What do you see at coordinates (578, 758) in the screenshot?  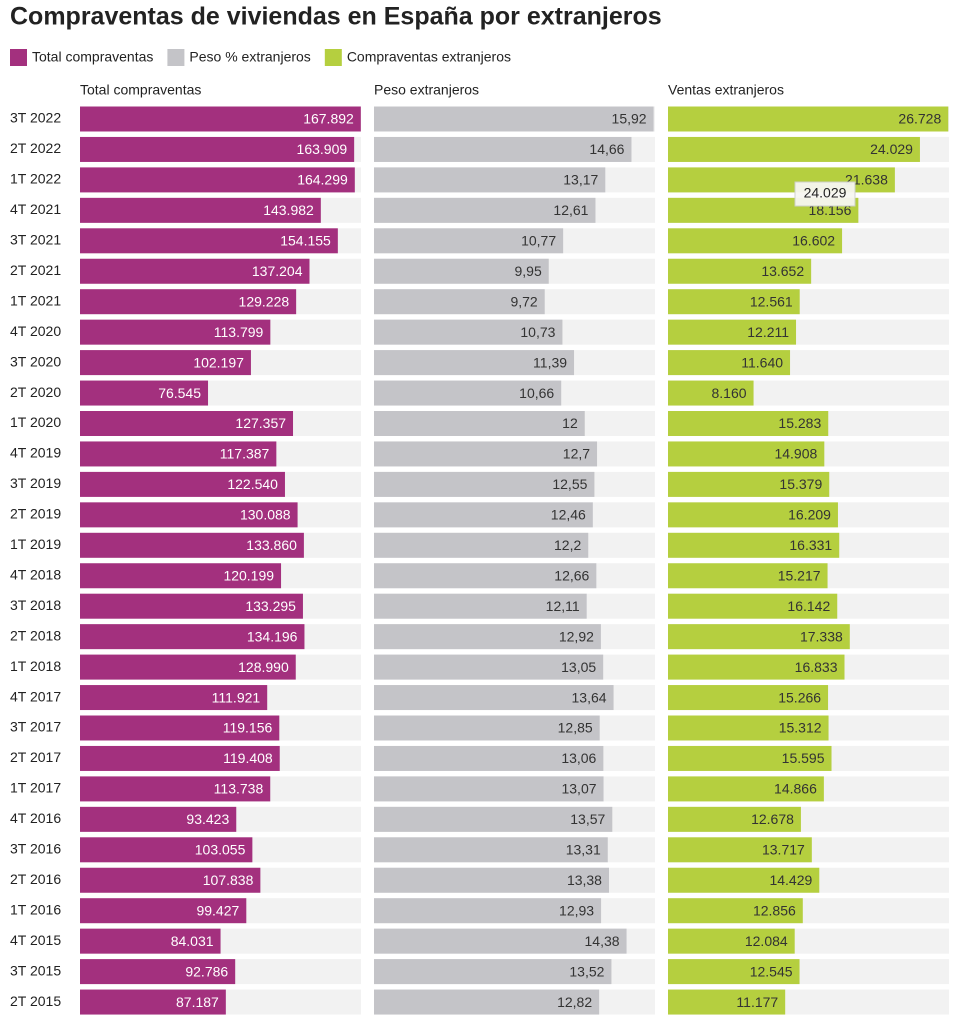 I see `value-label: 13,06` at bounding box center [578, 758].